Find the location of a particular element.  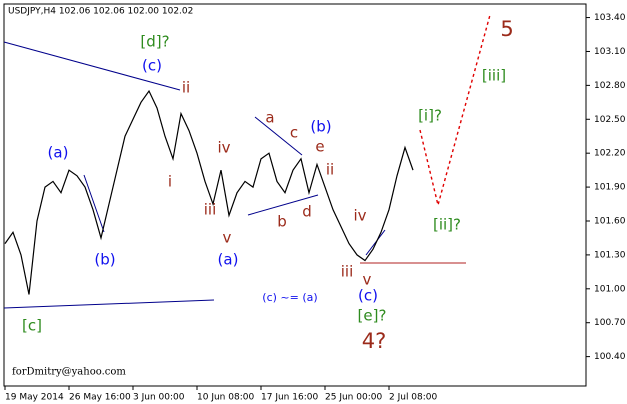

y-tick-label: 100.40 is located at coordinates (610, 357).